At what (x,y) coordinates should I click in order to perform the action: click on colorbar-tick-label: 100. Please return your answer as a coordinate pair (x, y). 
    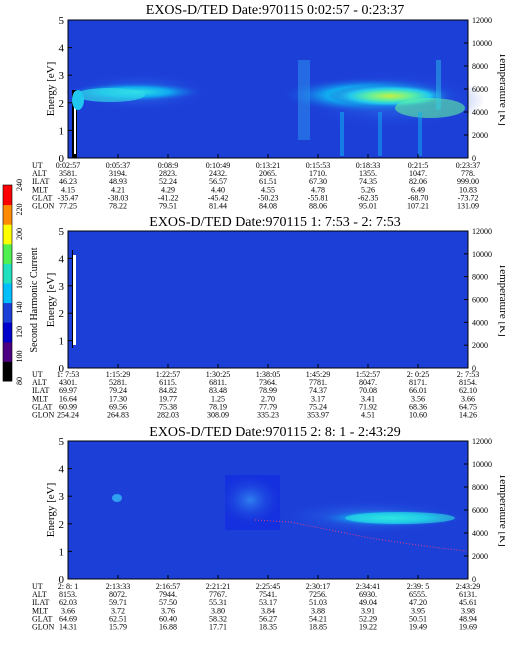
    Looking at the image, I should click on (19, 357).